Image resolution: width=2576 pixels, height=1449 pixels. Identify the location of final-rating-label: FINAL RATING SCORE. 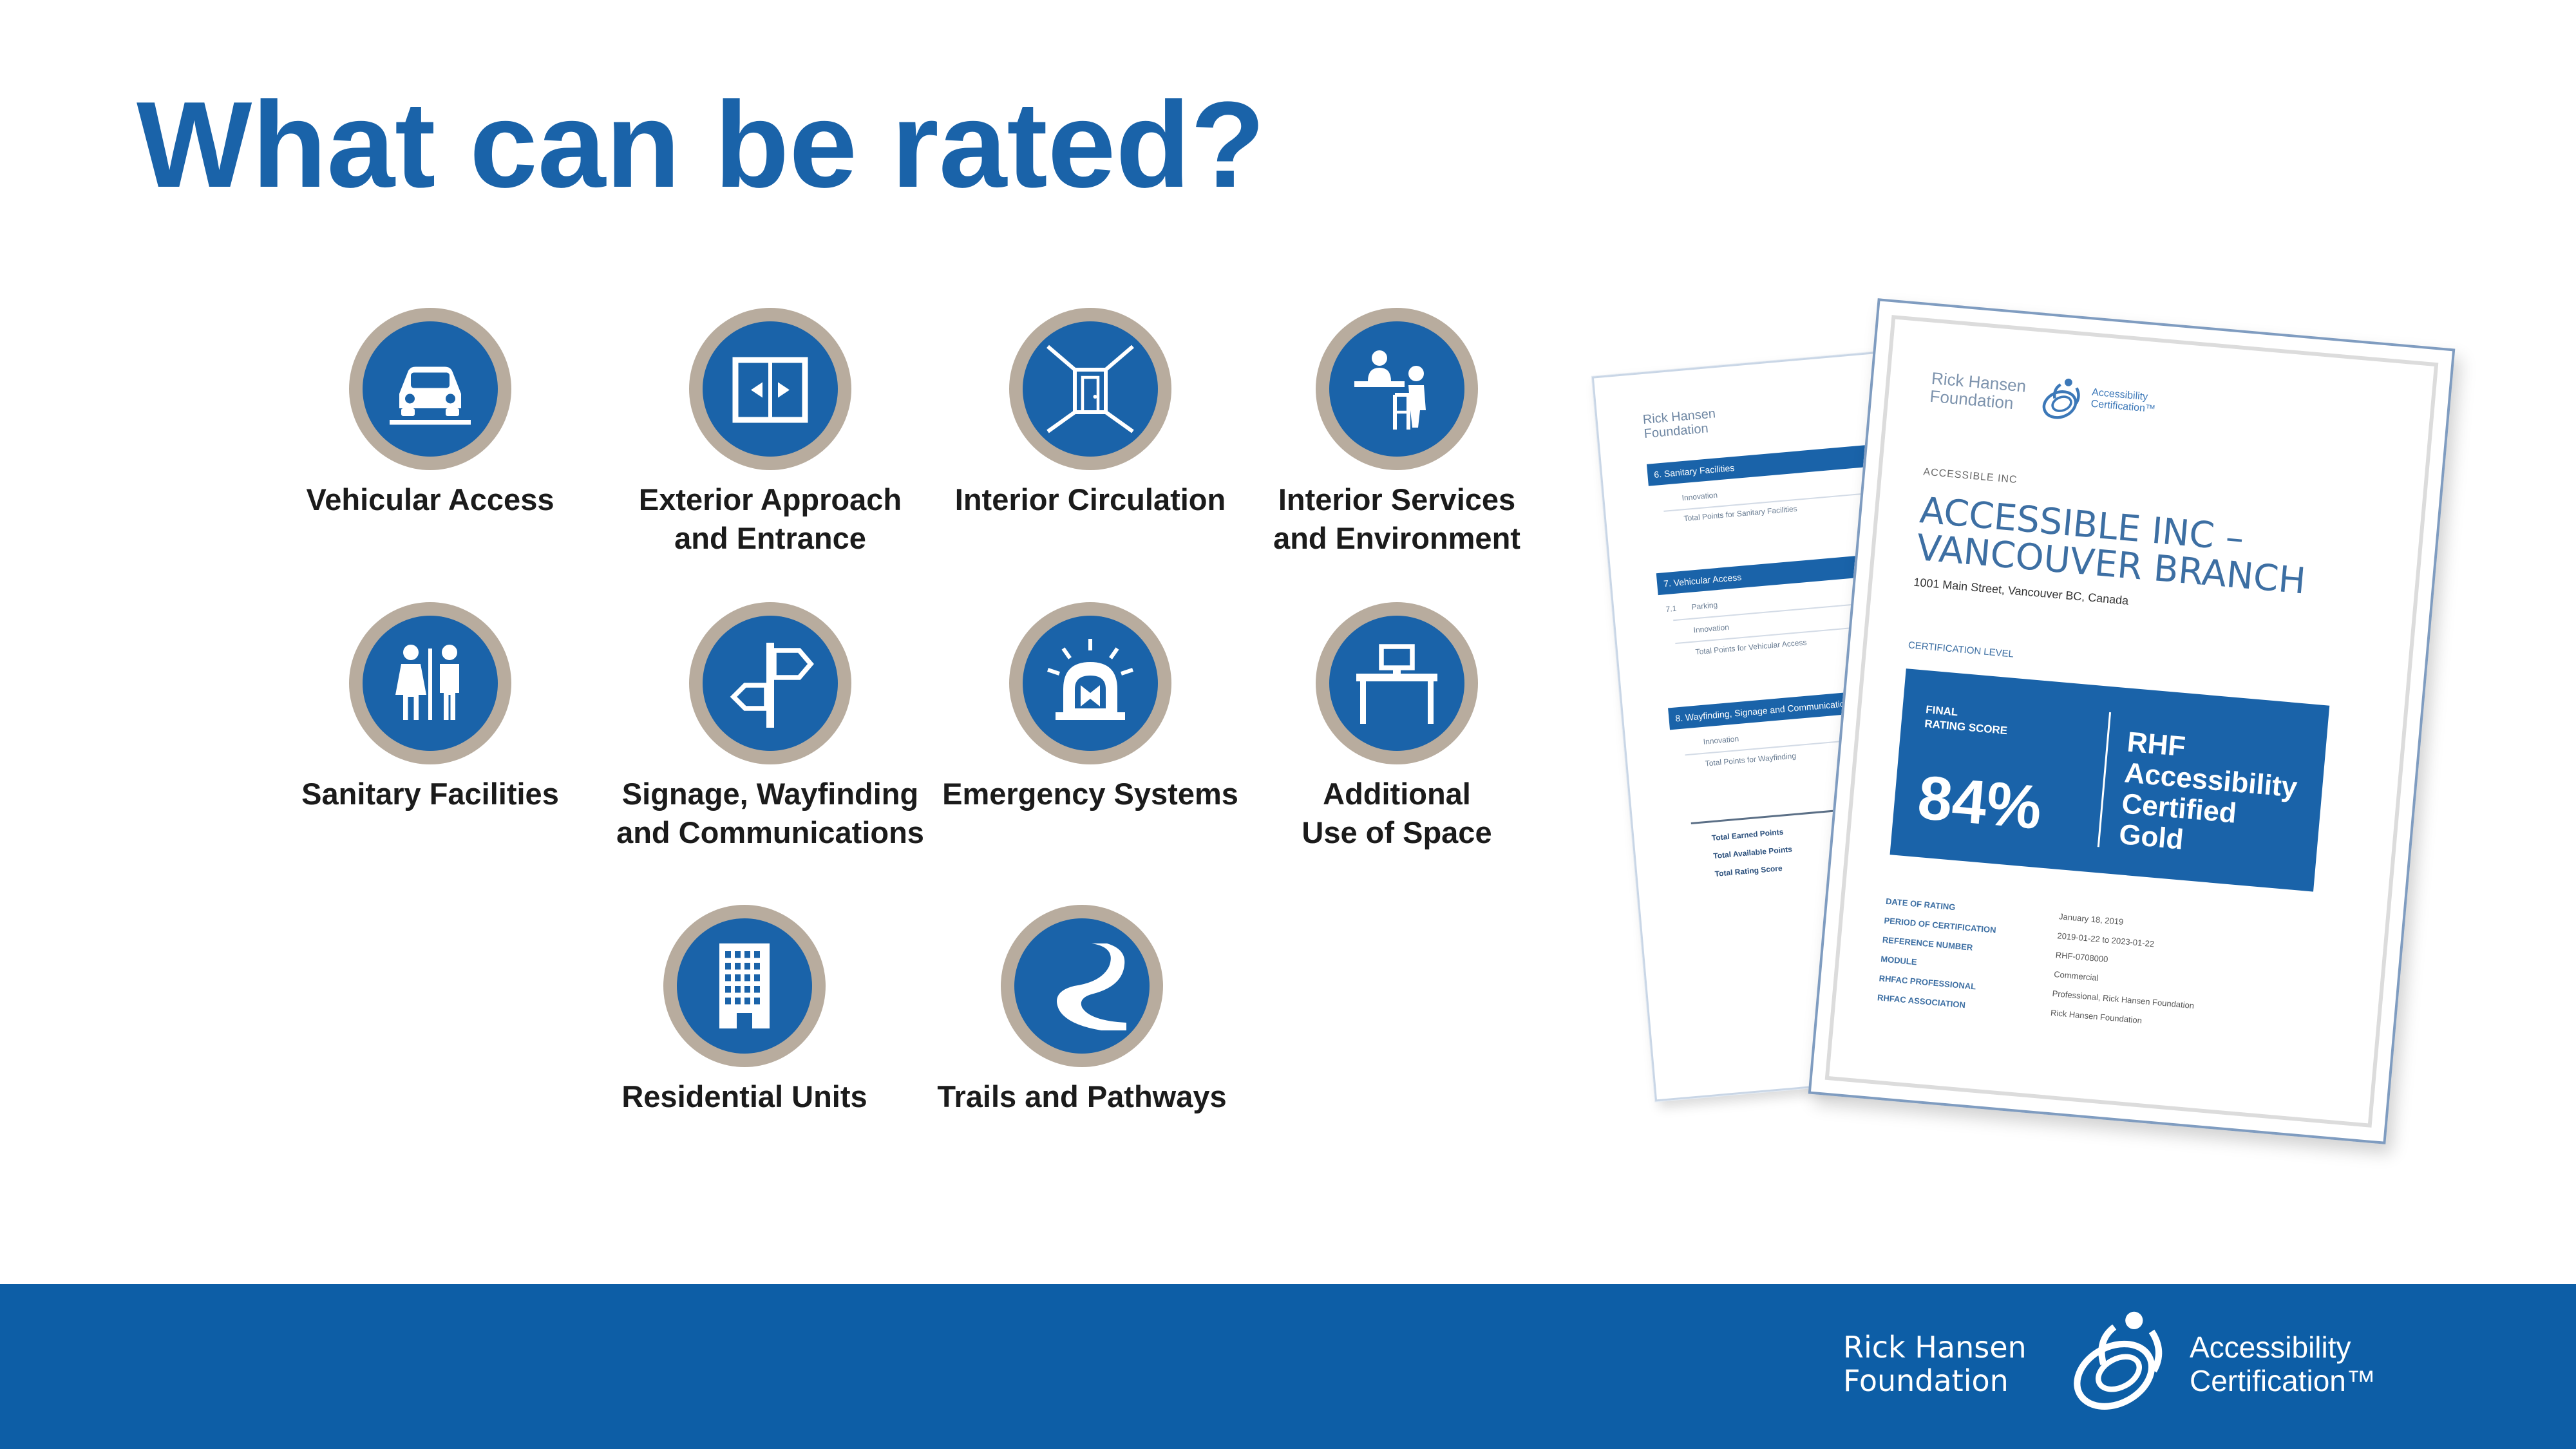
(1966, 720).